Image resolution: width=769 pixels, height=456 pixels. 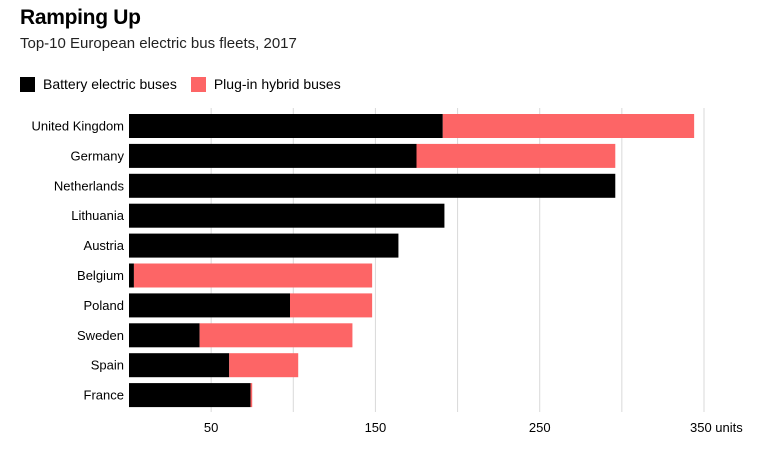 I want to click on bar-united-kingdom-hybrid, so click(x=568, y=126).